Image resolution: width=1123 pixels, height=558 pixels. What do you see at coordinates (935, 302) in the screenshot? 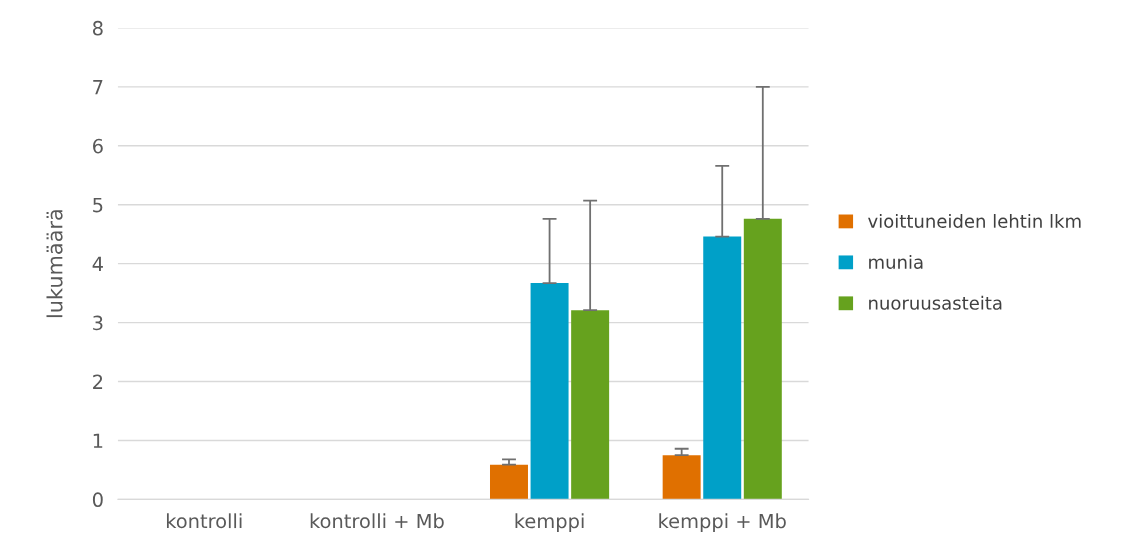
I see `legend-label: nuoruusasteita` at bounding box center [935, 302].